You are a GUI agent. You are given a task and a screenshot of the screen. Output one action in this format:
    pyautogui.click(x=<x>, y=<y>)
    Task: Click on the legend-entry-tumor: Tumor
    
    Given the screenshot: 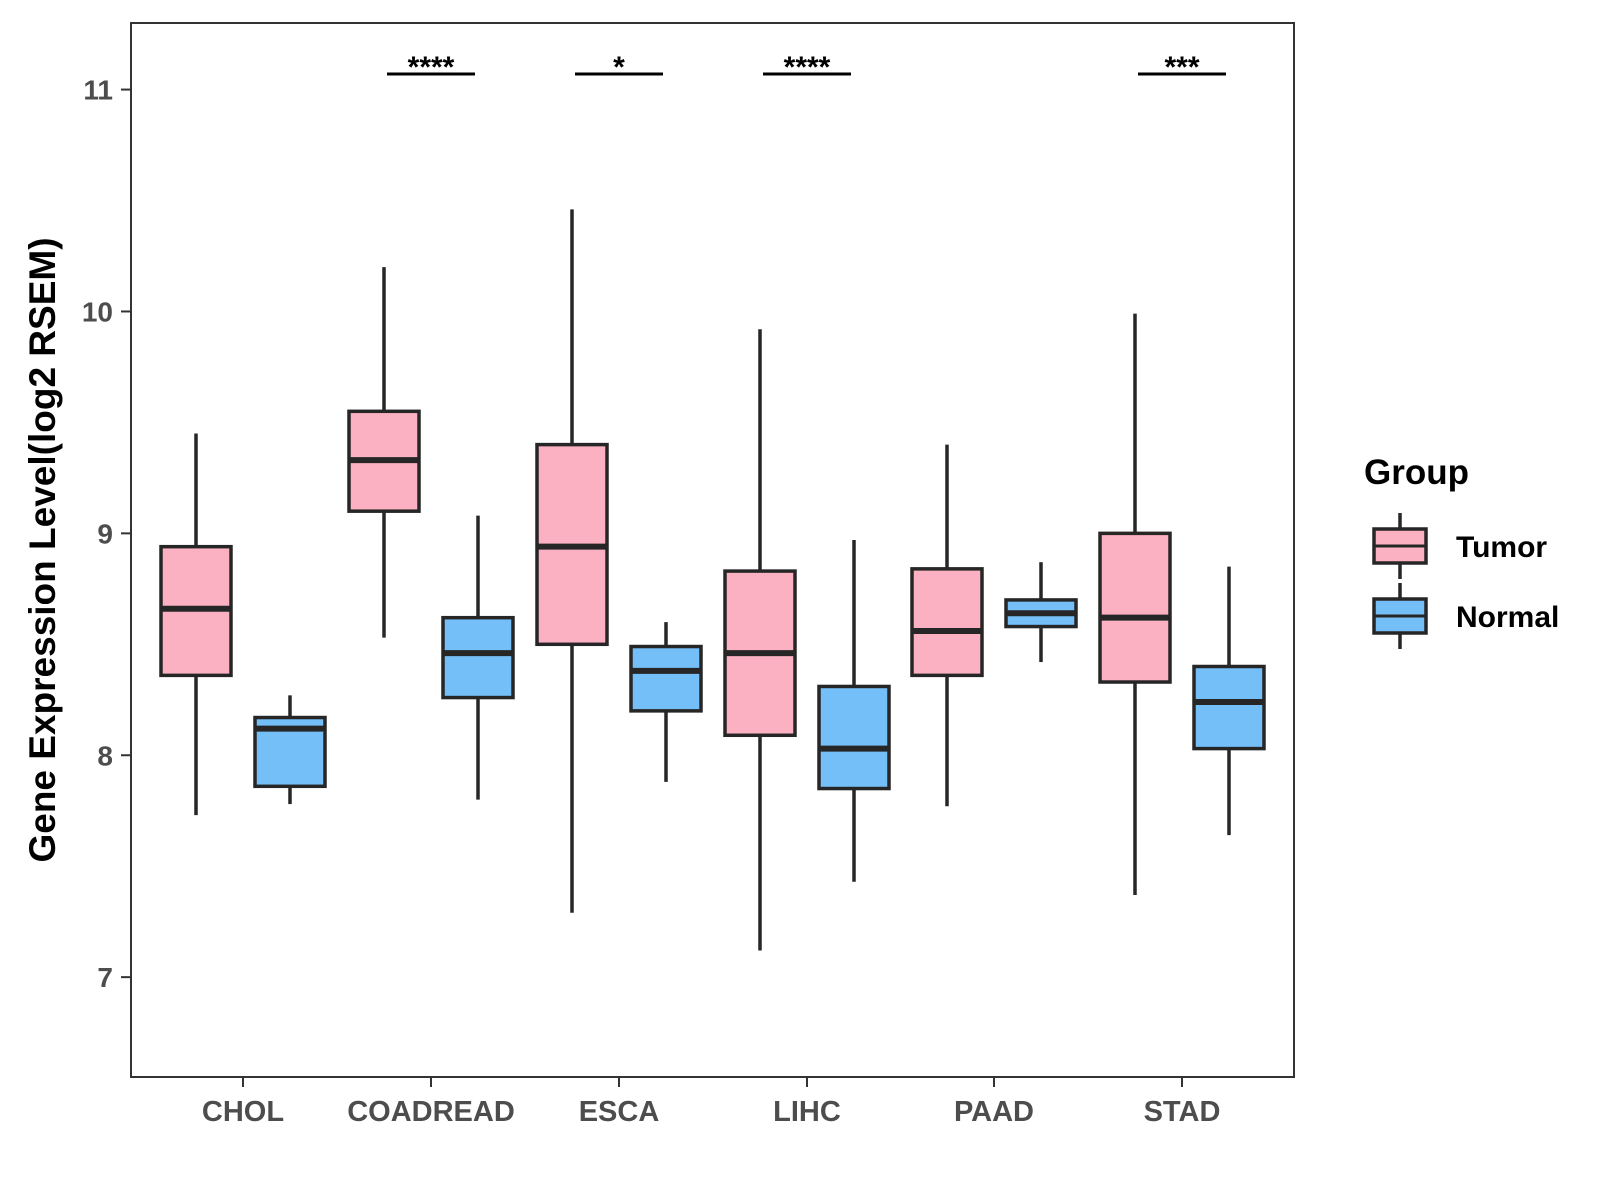 What is the action you would take?
    pyautogui.click(x=1459, y=546)
    